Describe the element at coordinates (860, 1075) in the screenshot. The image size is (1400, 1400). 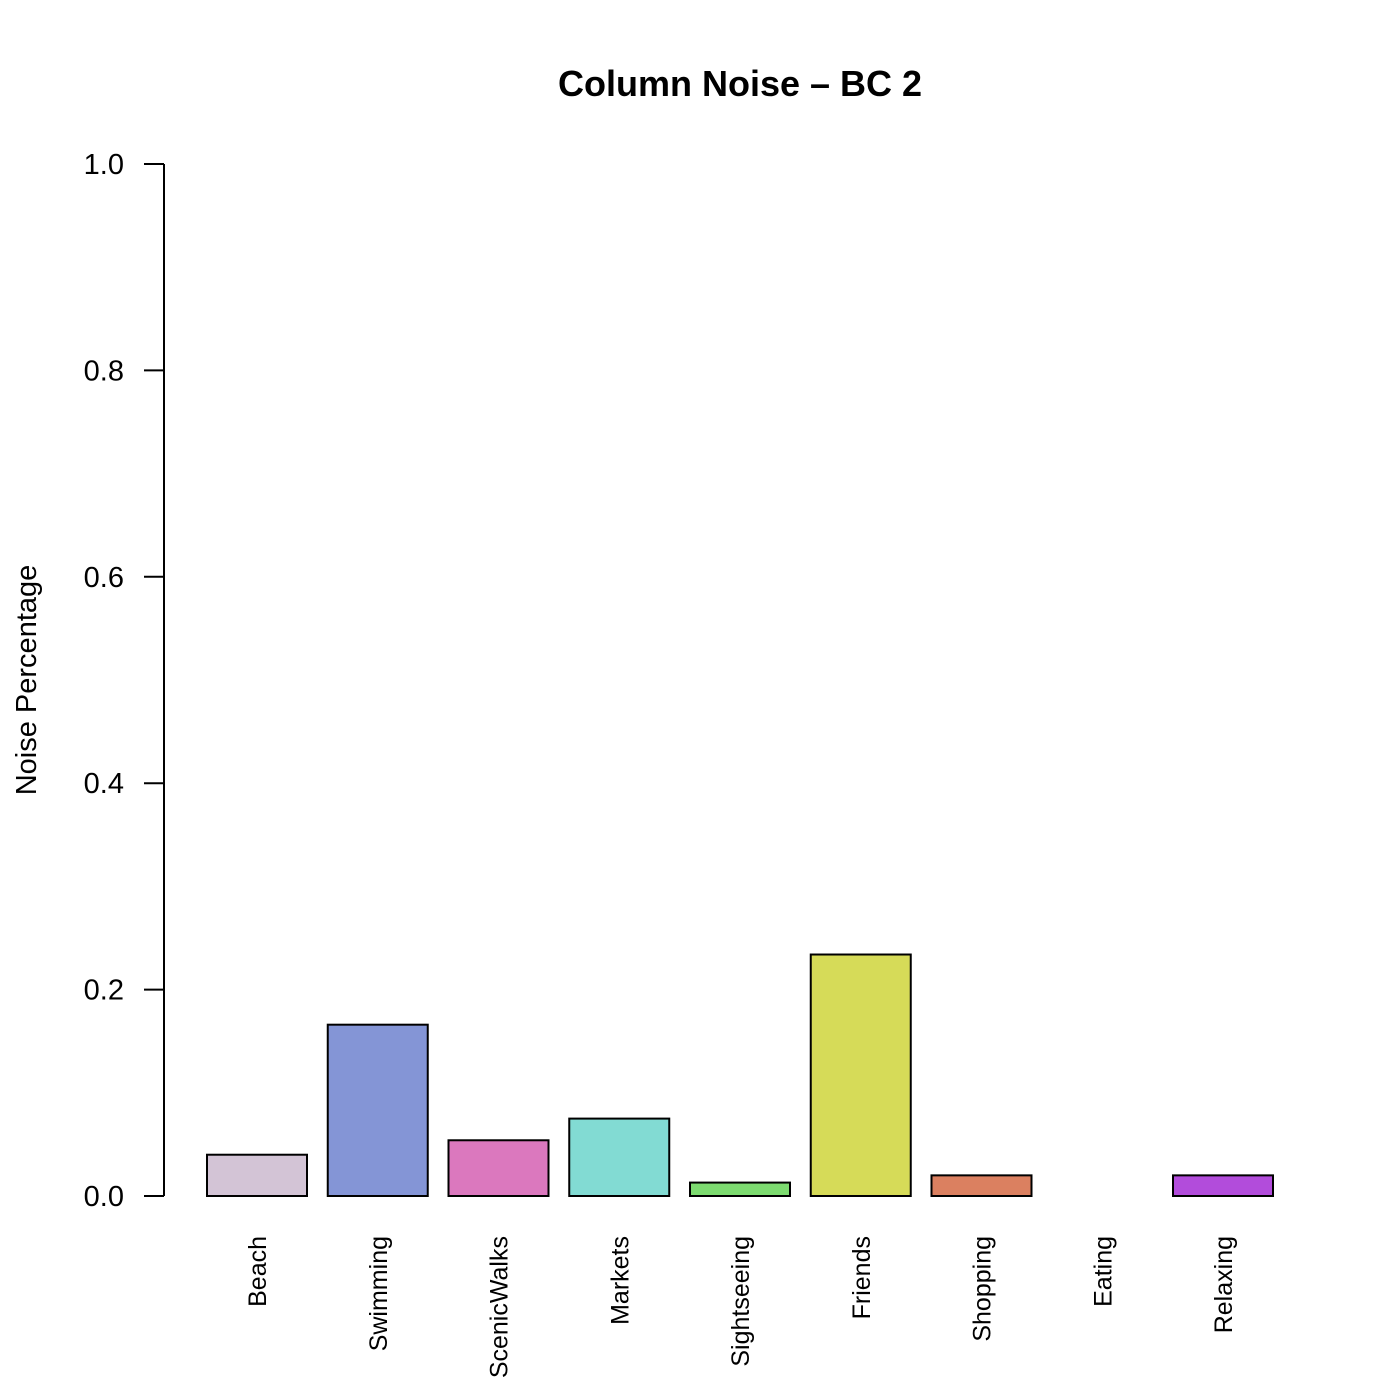
I see `bar-friends` at that location.